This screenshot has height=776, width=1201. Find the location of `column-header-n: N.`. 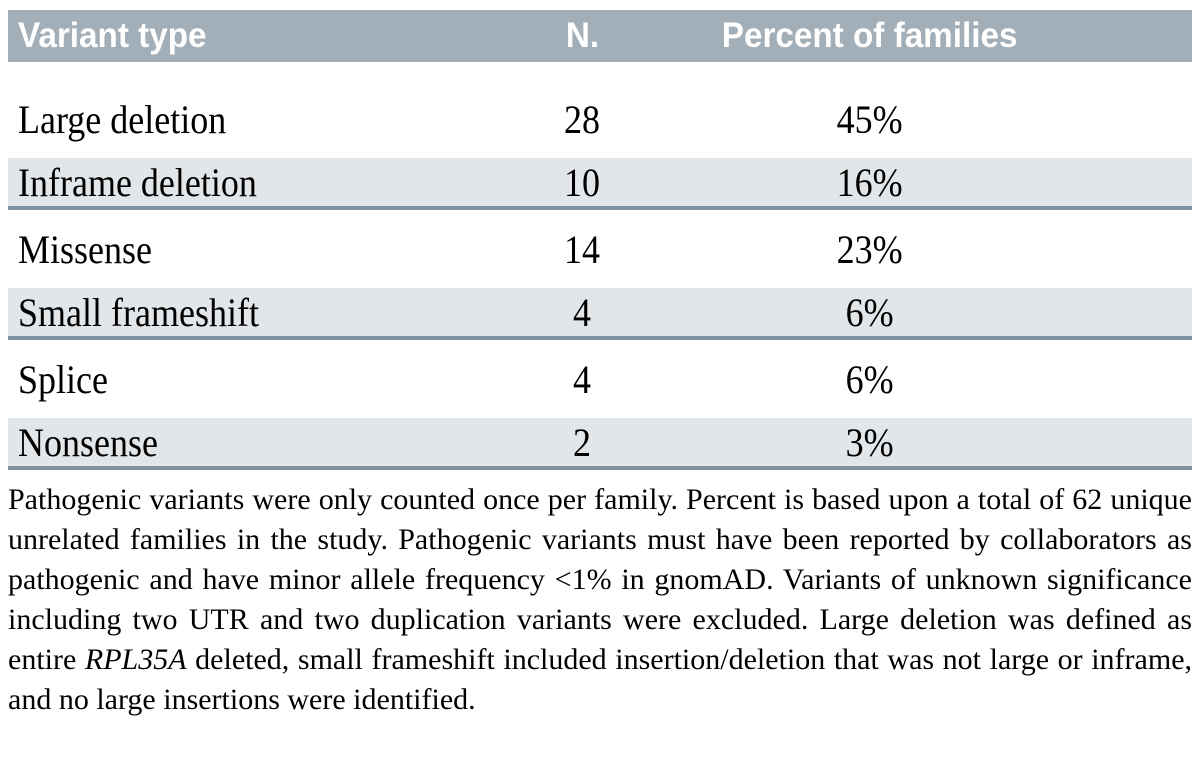

column-header-n: N. is located at coordinates (582, 36).